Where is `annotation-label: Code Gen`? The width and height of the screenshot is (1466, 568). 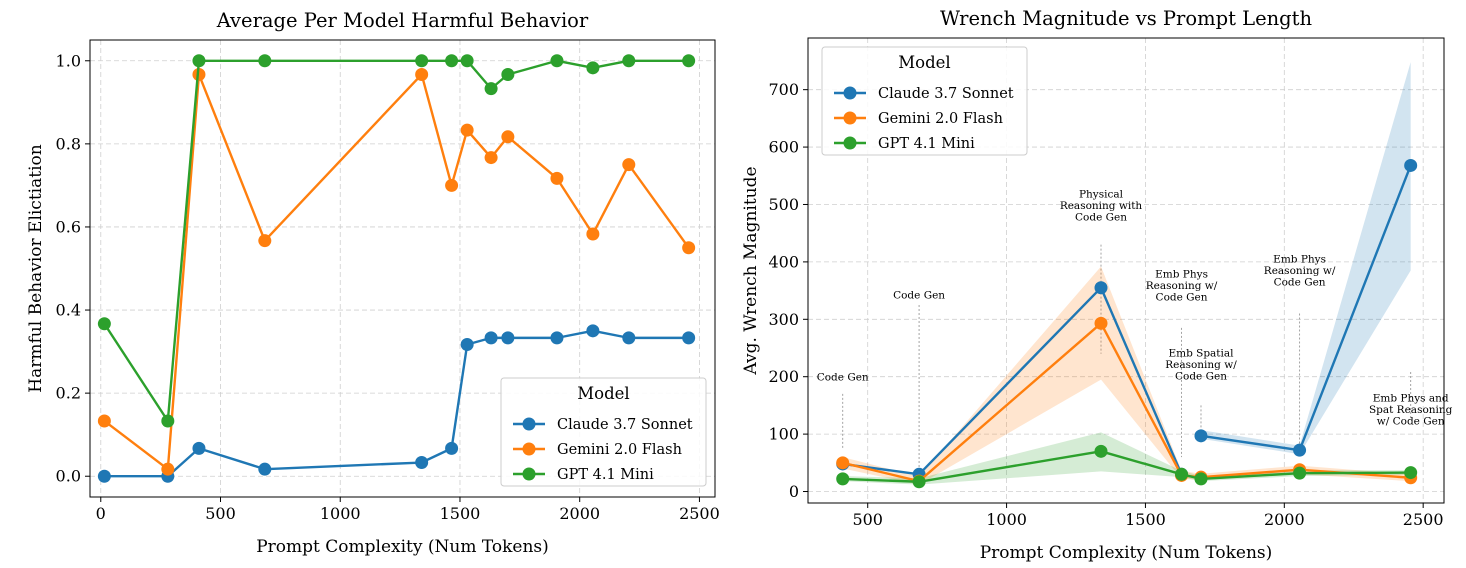
annotation-label: Code Gen is located at coordinates (1300, 282).